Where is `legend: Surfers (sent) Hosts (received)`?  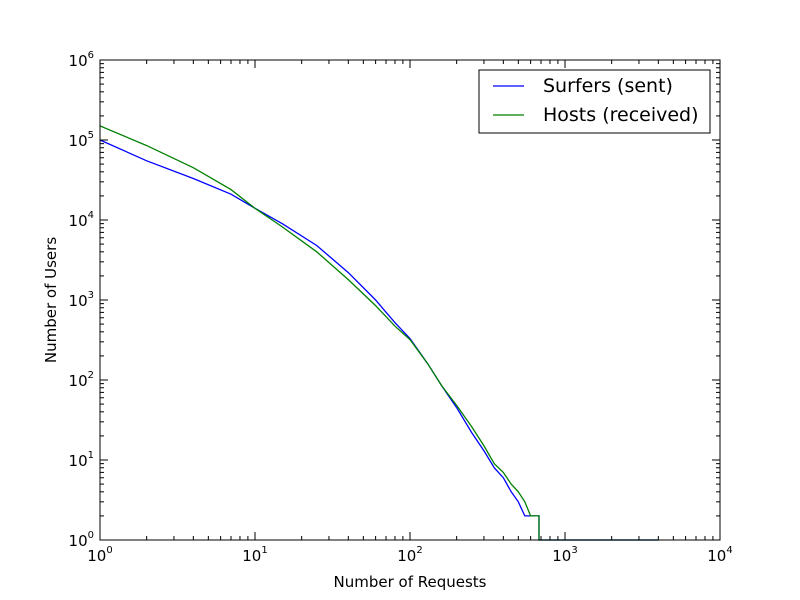 legend: Surfers (sent) Hosts (received) is located at coordinates (594, 101).